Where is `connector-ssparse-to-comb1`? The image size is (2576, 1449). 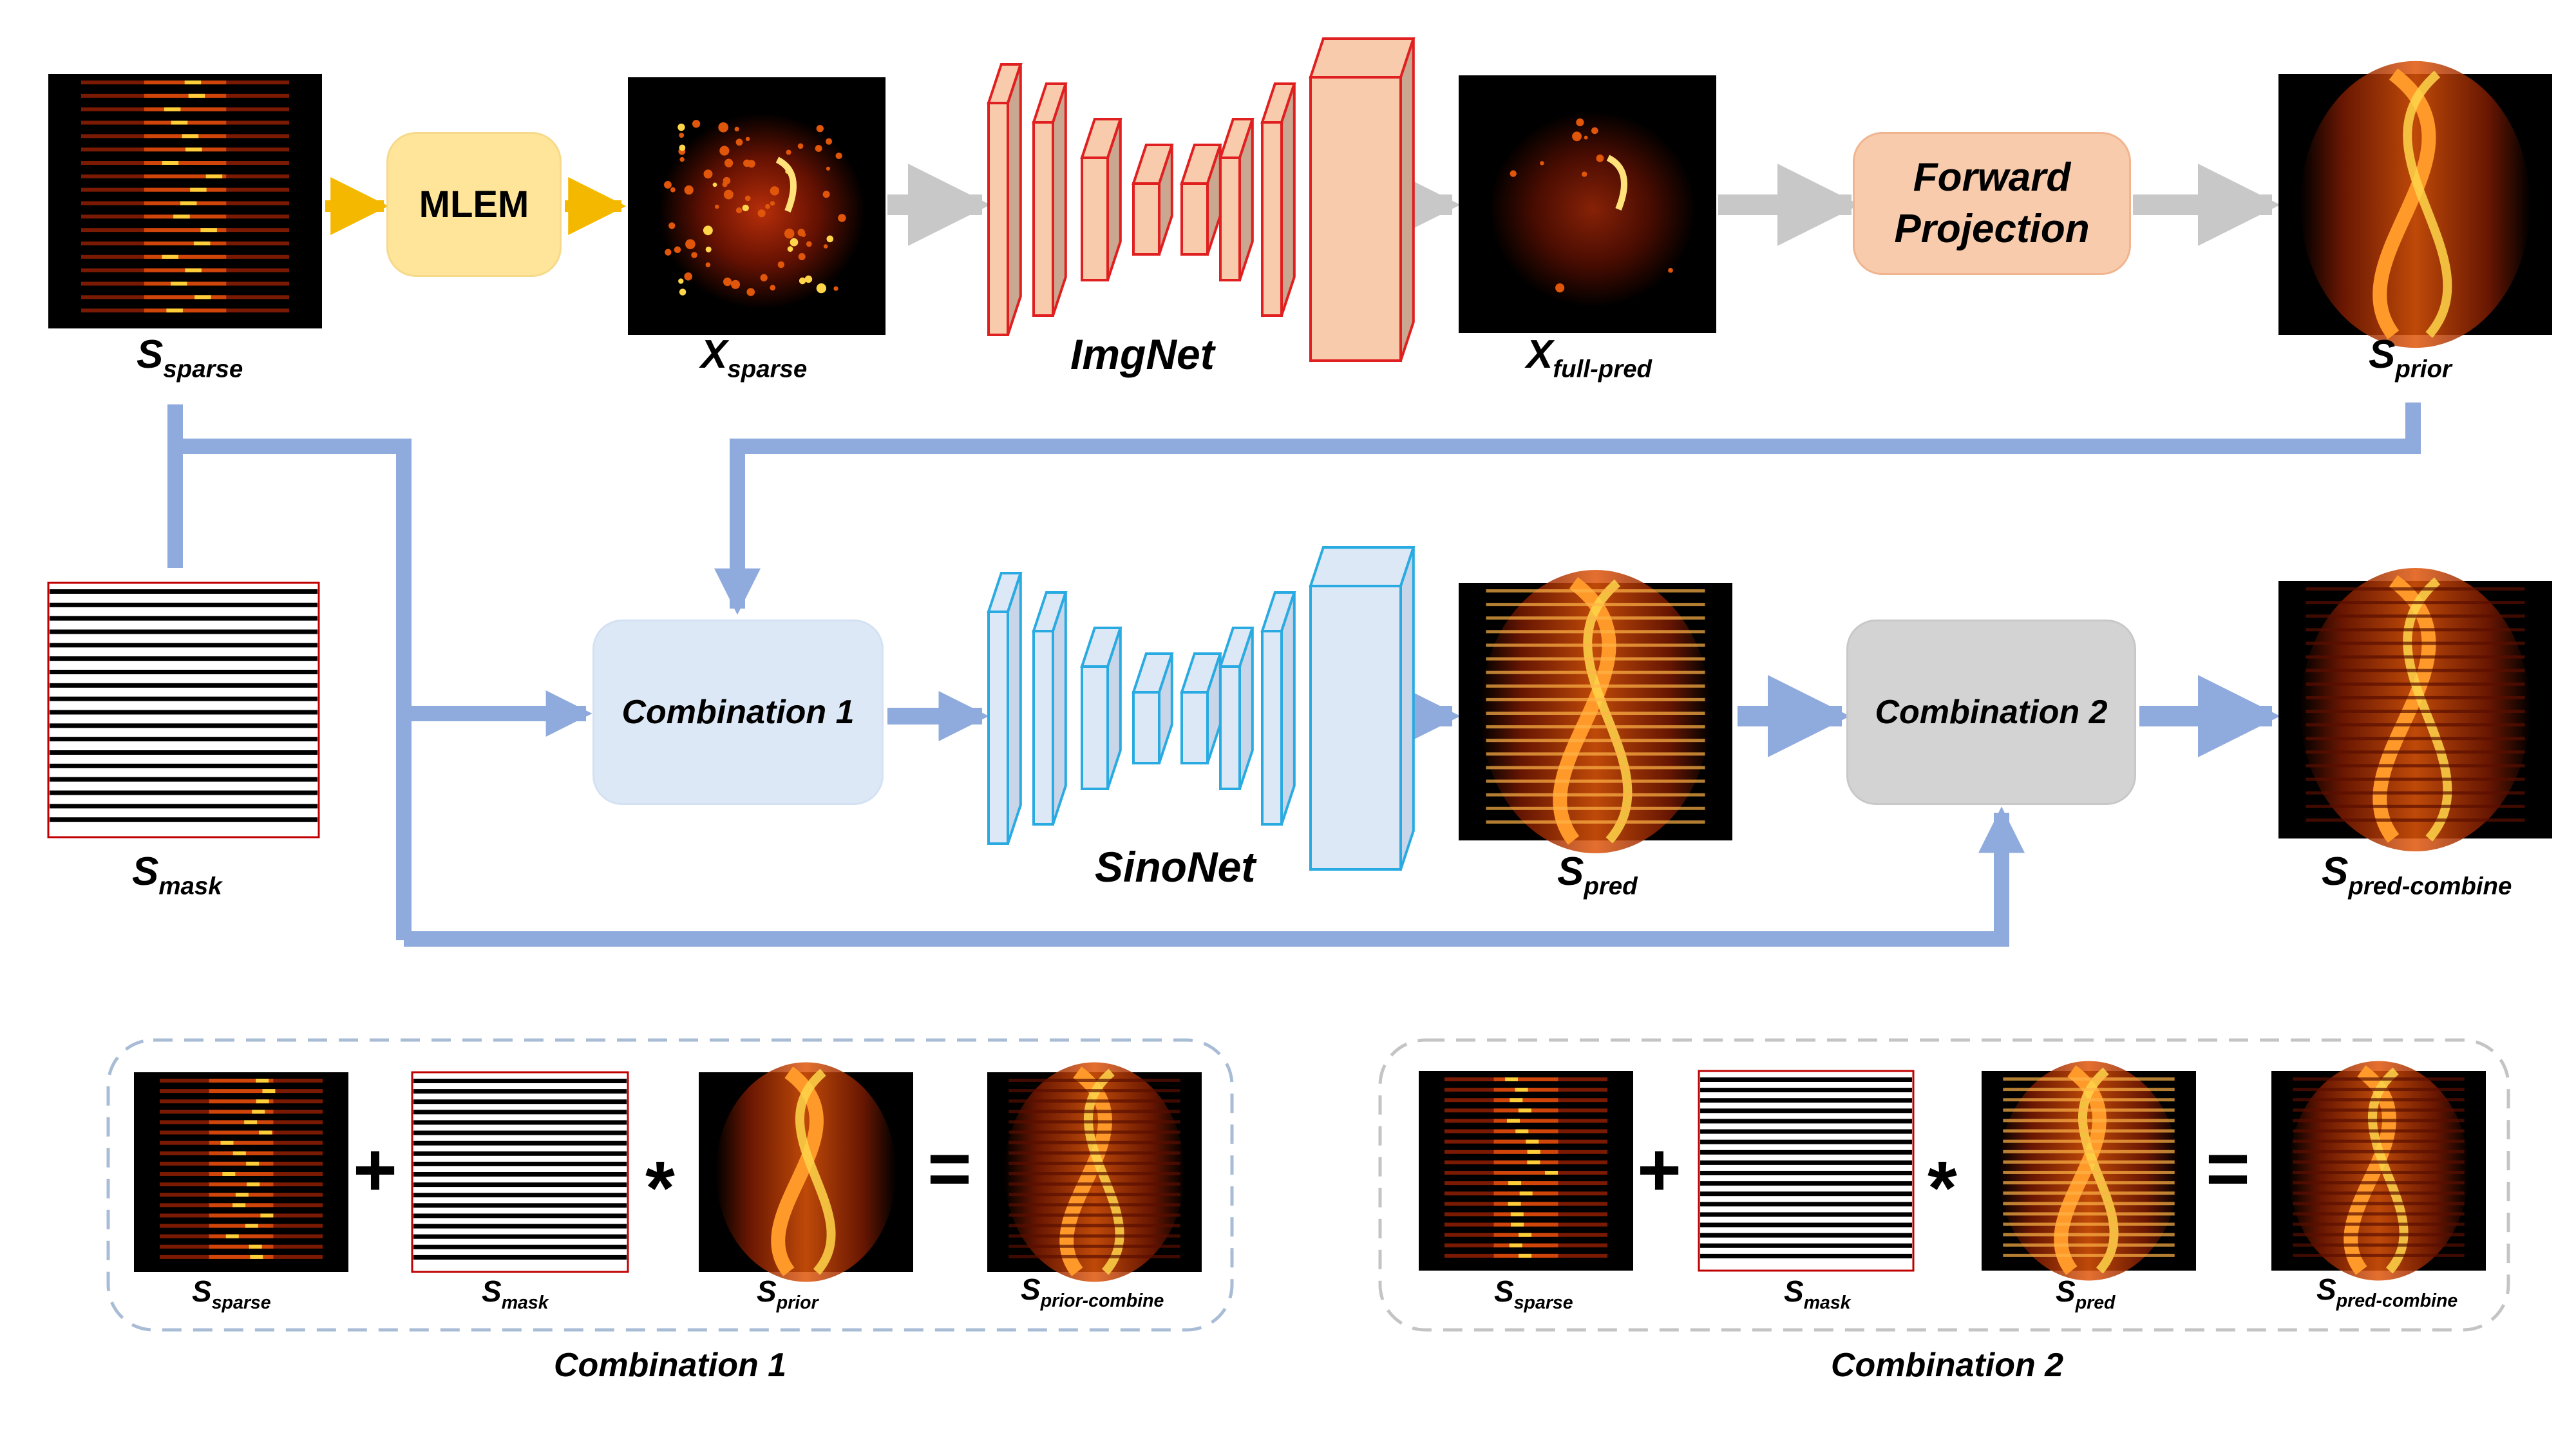 connector-ssparse-to-comb1 is located at coordinates (293, 689).